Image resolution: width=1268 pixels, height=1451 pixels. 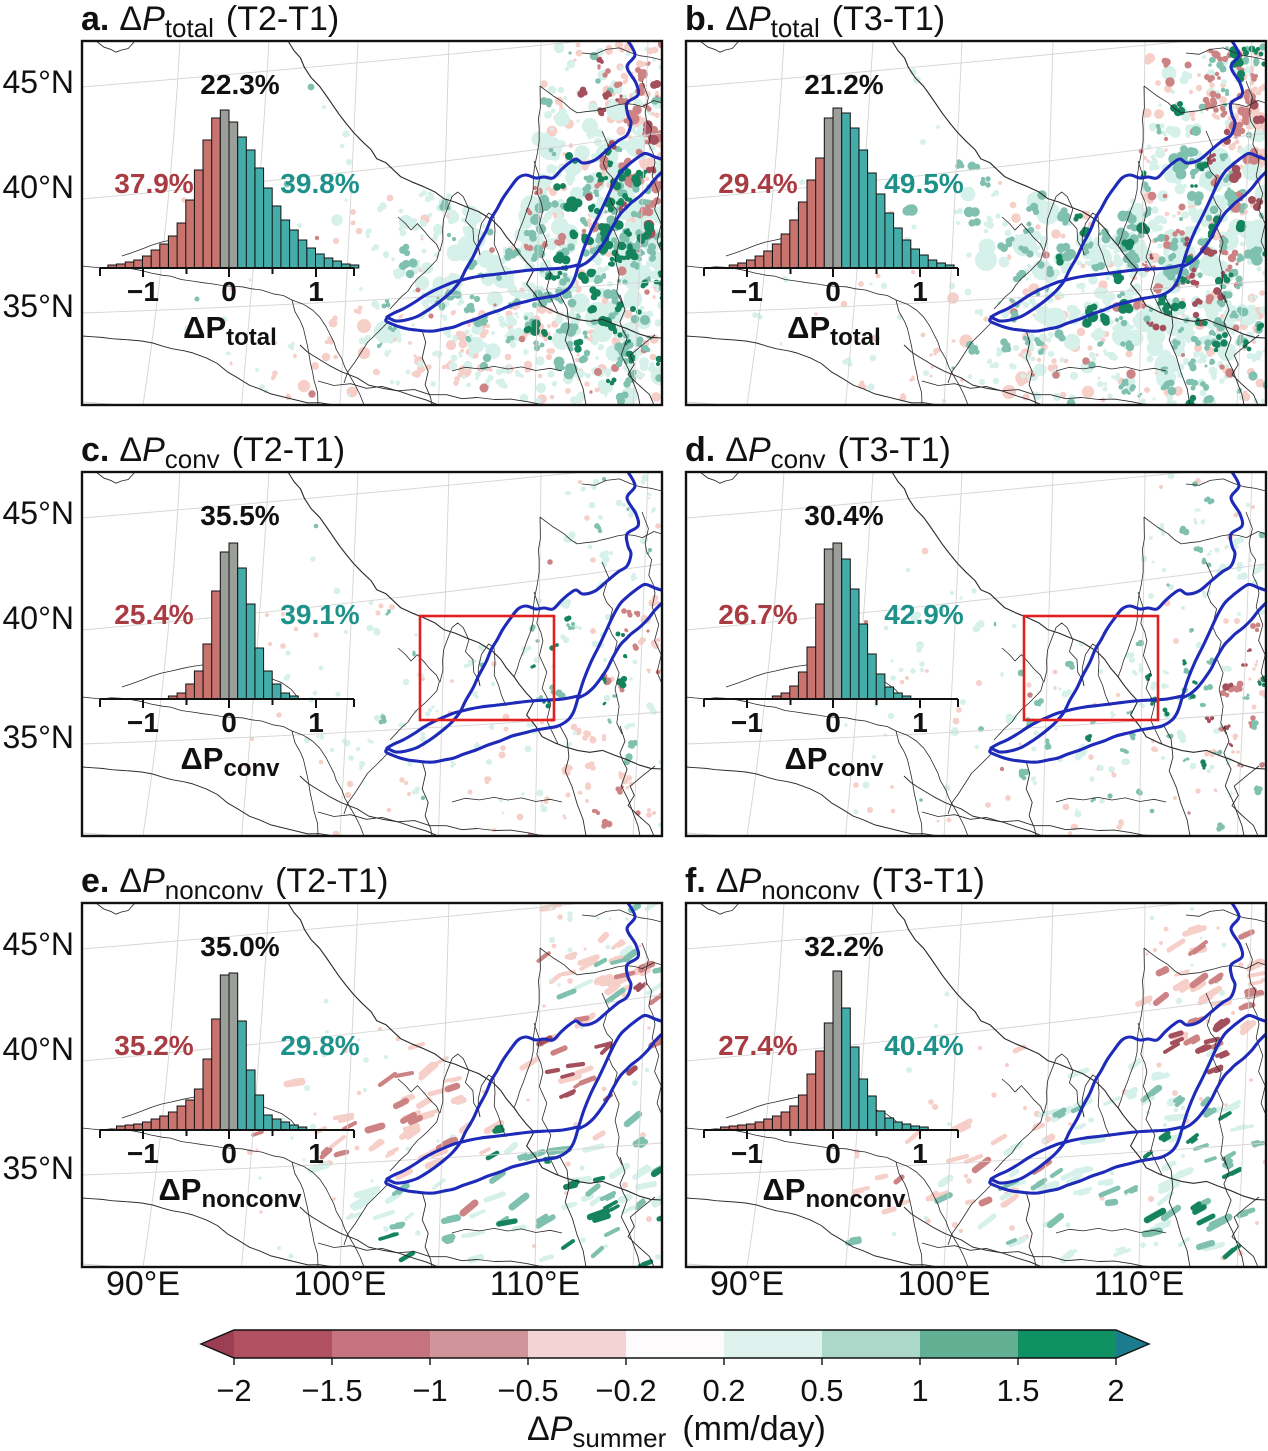 I want to click on svg-text: 42.9%, so click(x=923, y=614).